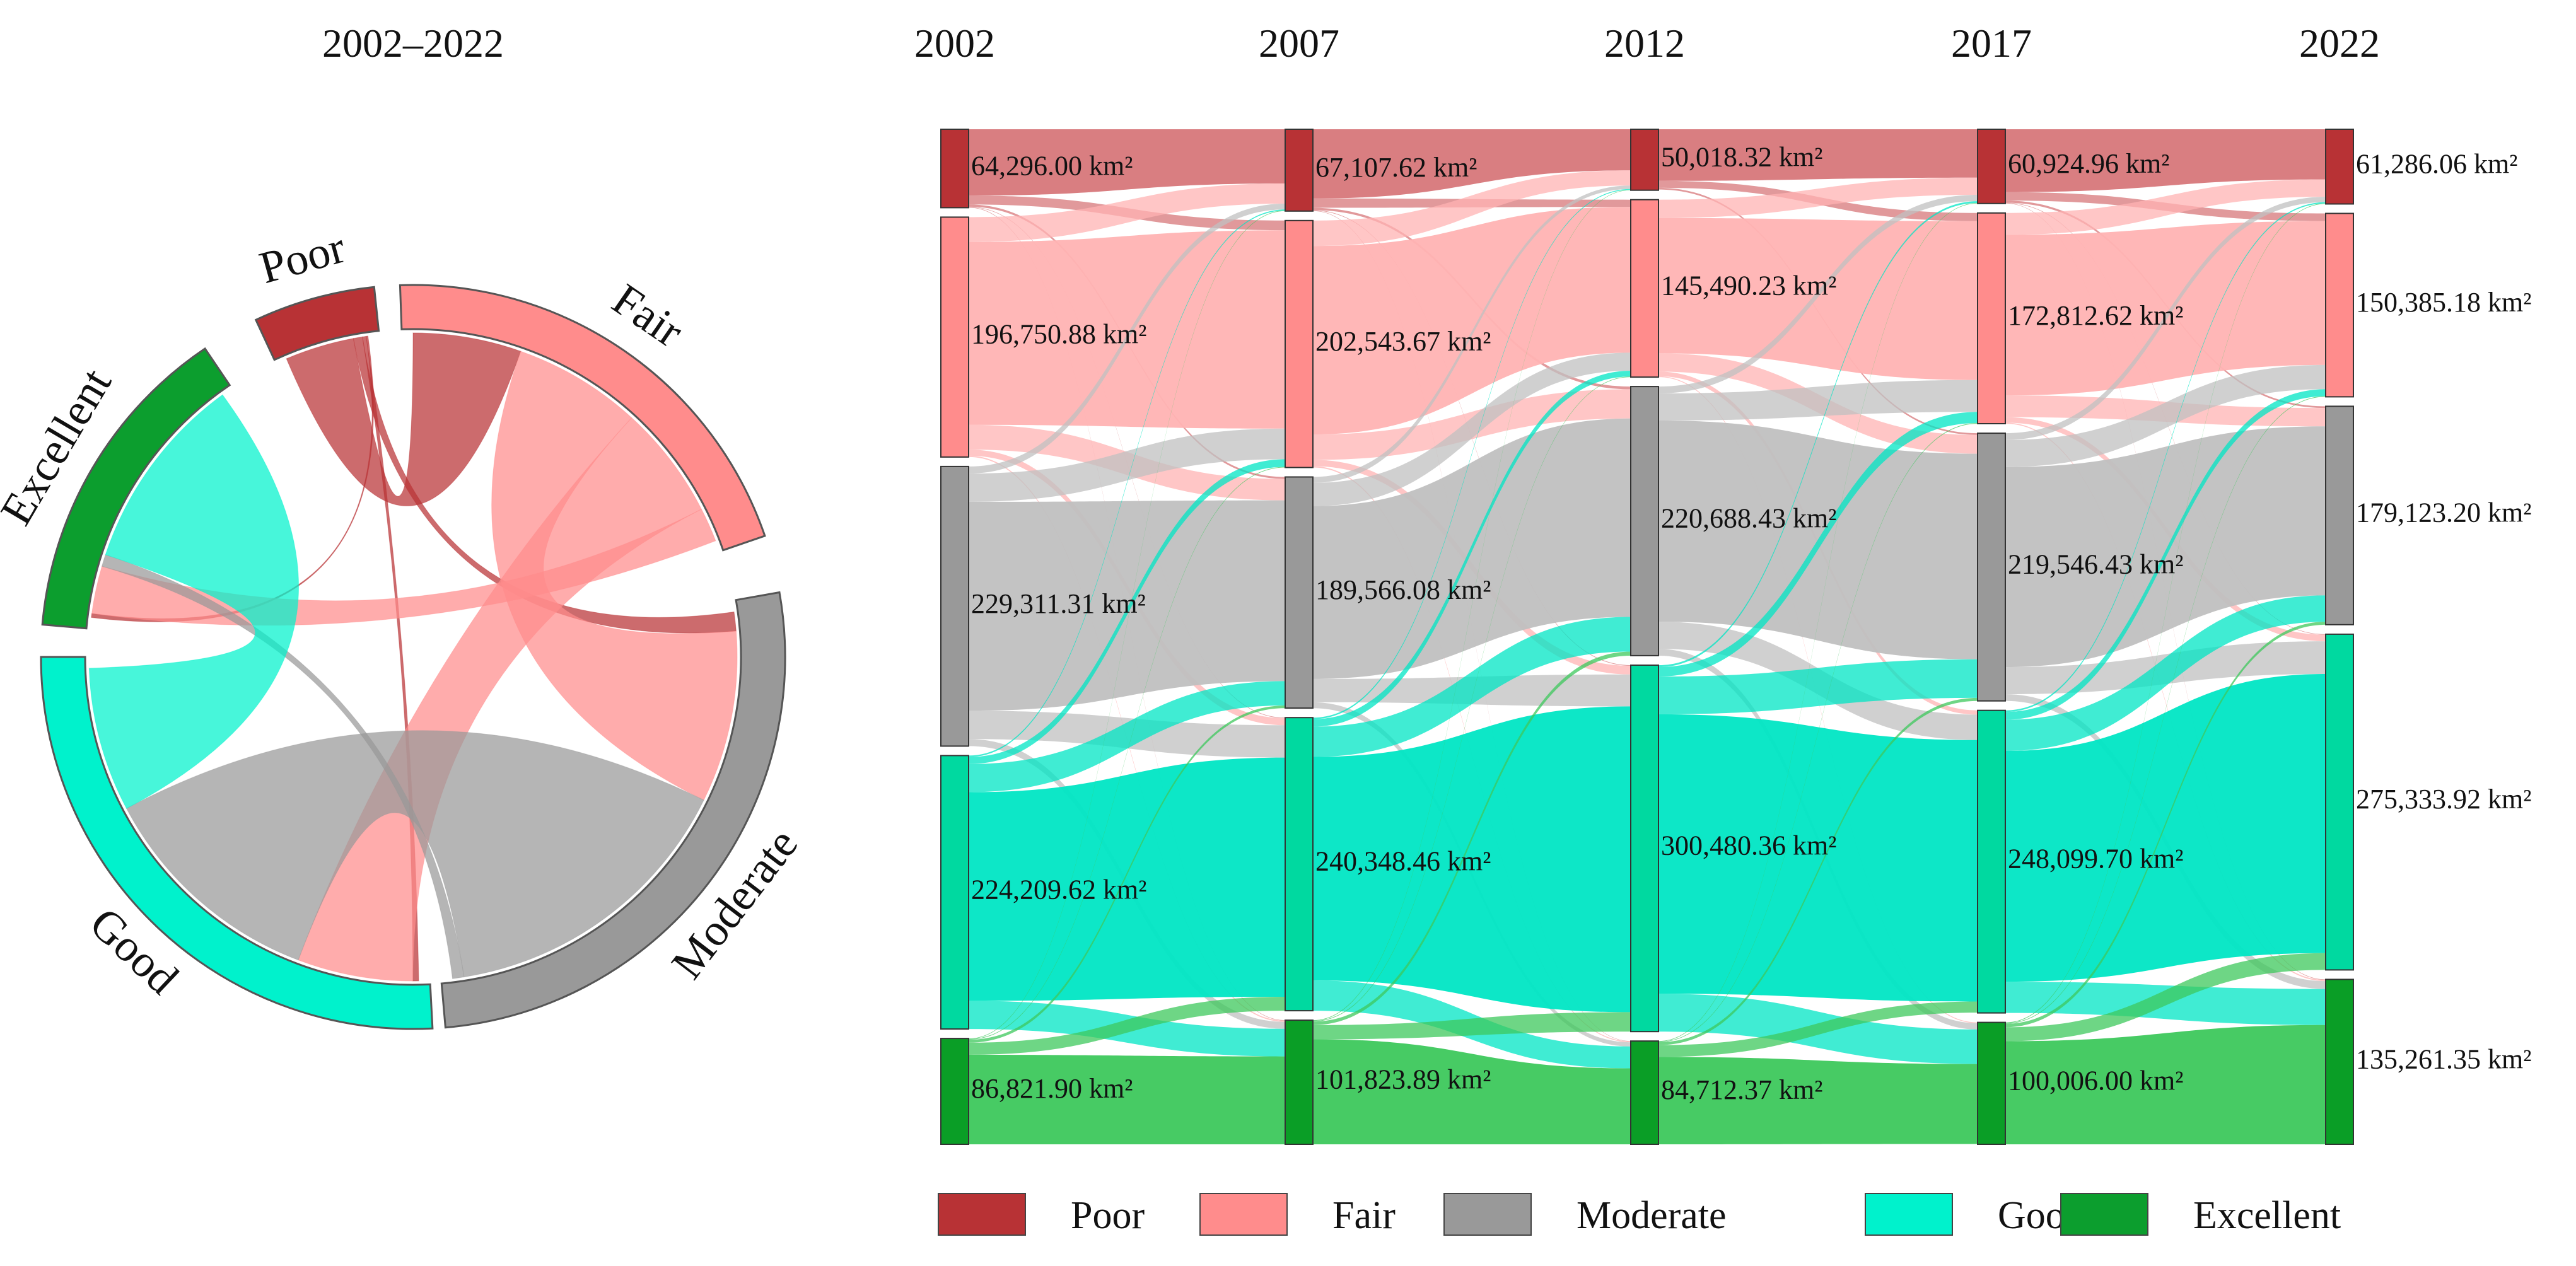 This screenshot has height=1266, width=2576. Describe the element at coordinates (233, 478) in the screenshot. I see `chord-ribbon-poor-excellent` at that location.